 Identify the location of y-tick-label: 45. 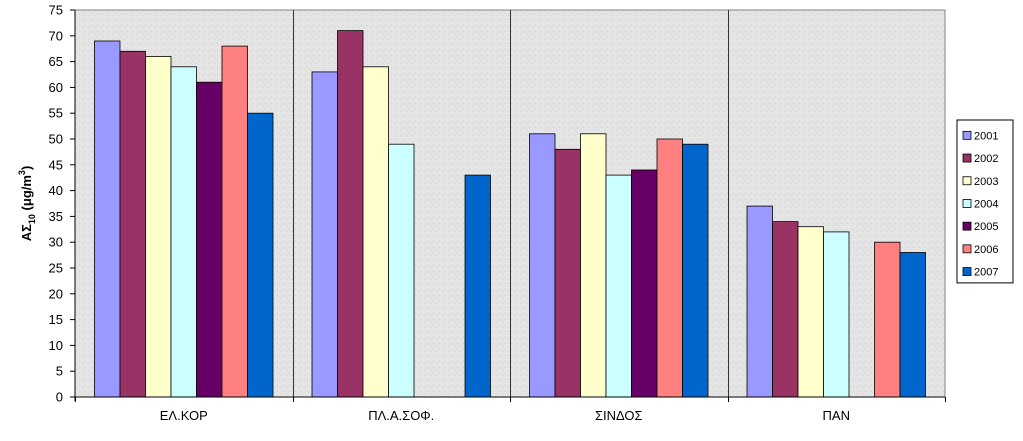
(56, 164).